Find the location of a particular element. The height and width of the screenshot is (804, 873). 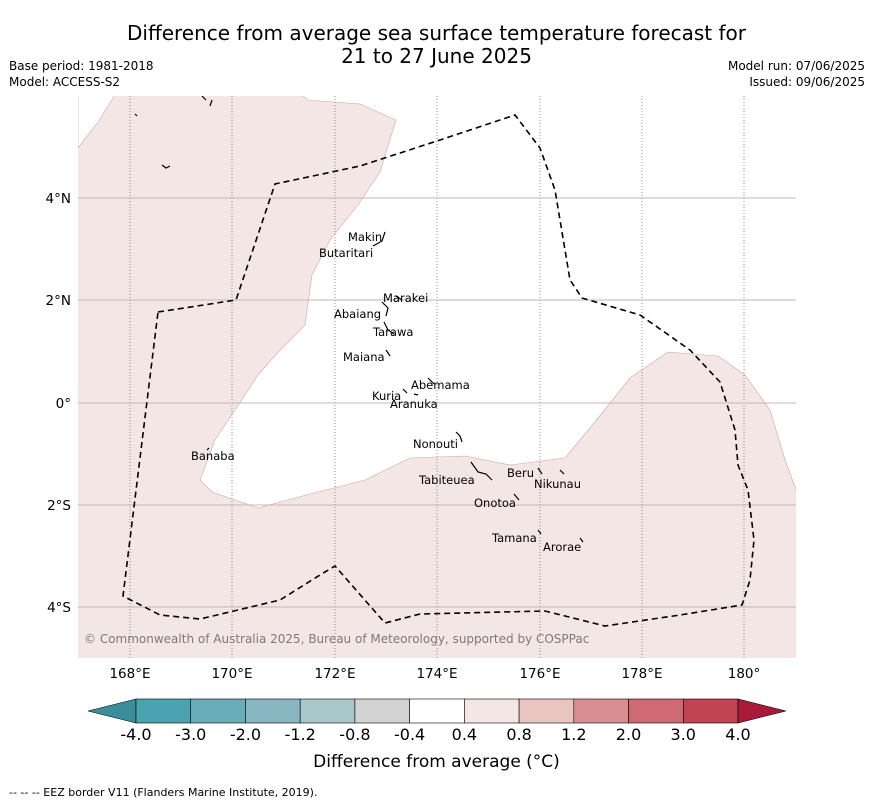

model-name: Model: ACCESS-S2 is located at coordinates (65, 82).